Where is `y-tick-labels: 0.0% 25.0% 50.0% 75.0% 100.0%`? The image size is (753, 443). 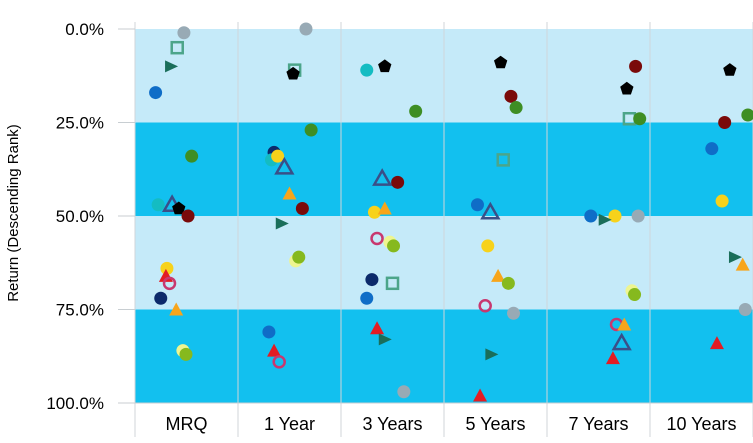
y-tick-labels: 0.0% 25.0% 50.0% 75.0% 100.0% is located at coordinates (75, 216).